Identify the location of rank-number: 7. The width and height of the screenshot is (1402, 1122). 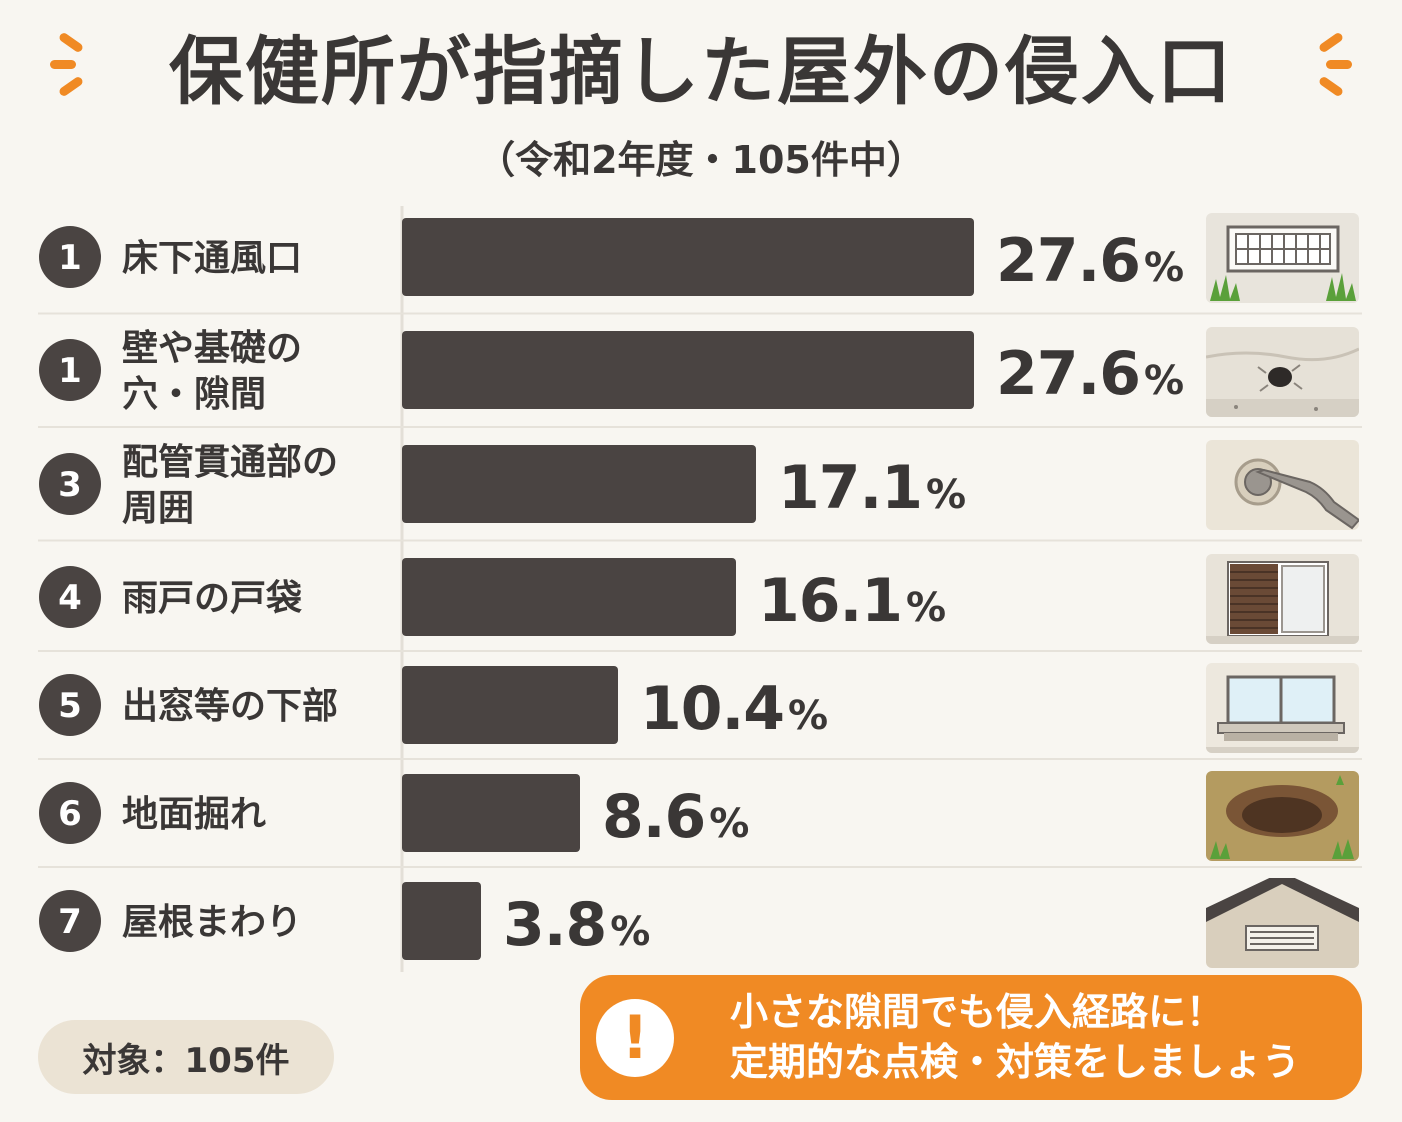
(70, 922).